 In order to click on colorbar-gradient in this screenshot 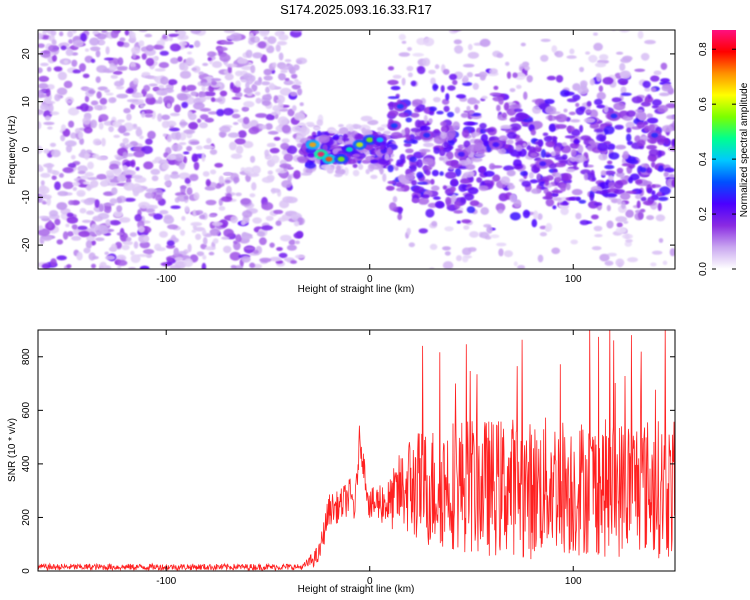, I will do `click(724, 149)`.